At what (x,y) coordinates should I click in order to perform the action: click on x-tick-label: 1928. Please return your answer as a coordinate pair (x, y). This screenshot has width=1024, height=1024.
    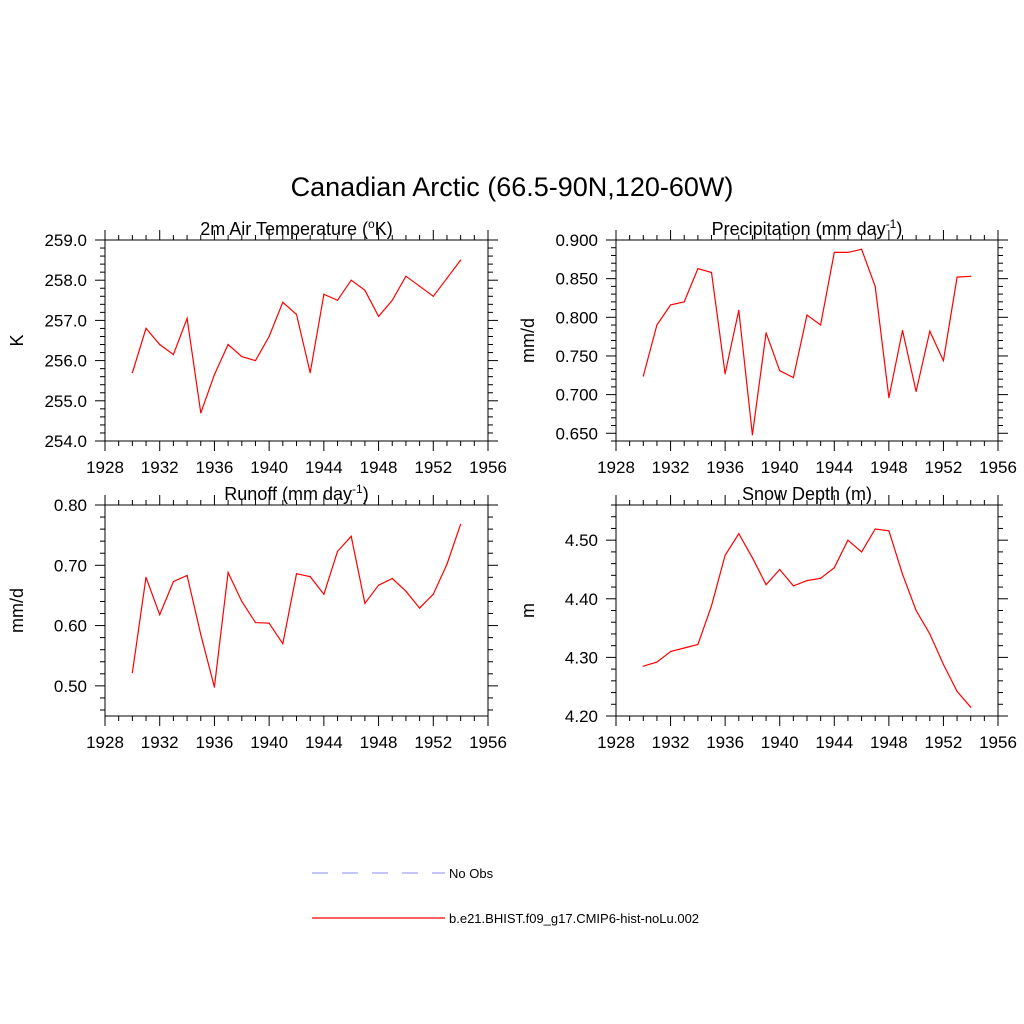
    Looking at the image, I should click on (105, 467).